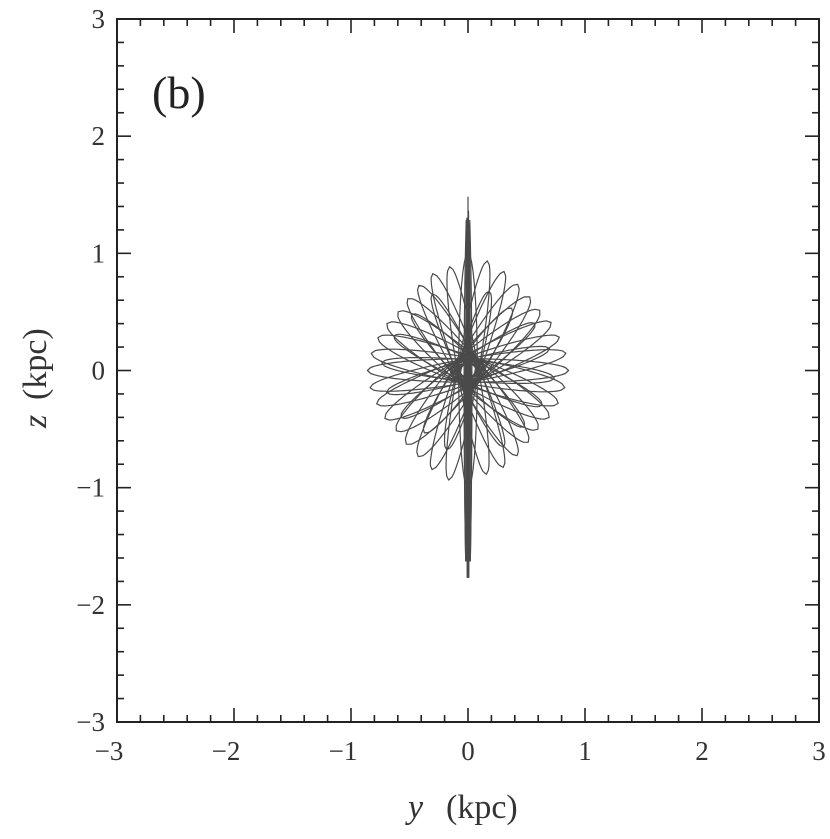 The width and height of the screenshot is (830, 839). I want to click on x-axis-unit: (kpc), so click(482, 807).